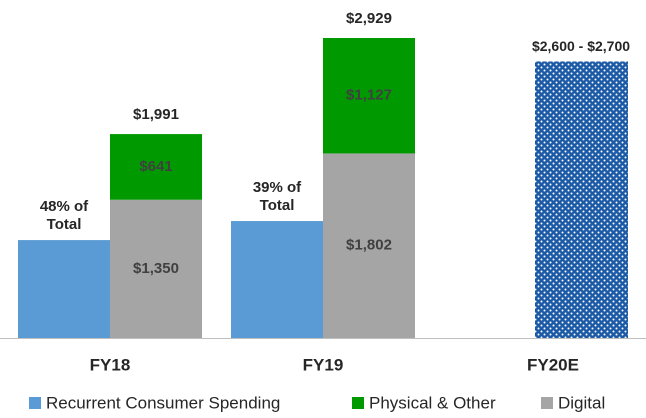 This screenshot has height=418, width=646. I want to click on share-label: 48% of Total, so click(64, 216).